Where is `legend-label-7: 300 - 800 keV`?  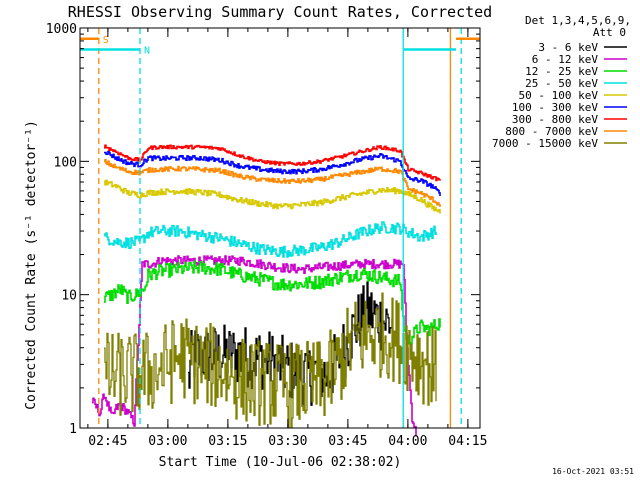 legend-label-7: 300 - 800 keV is located at coordinates (555, 119).